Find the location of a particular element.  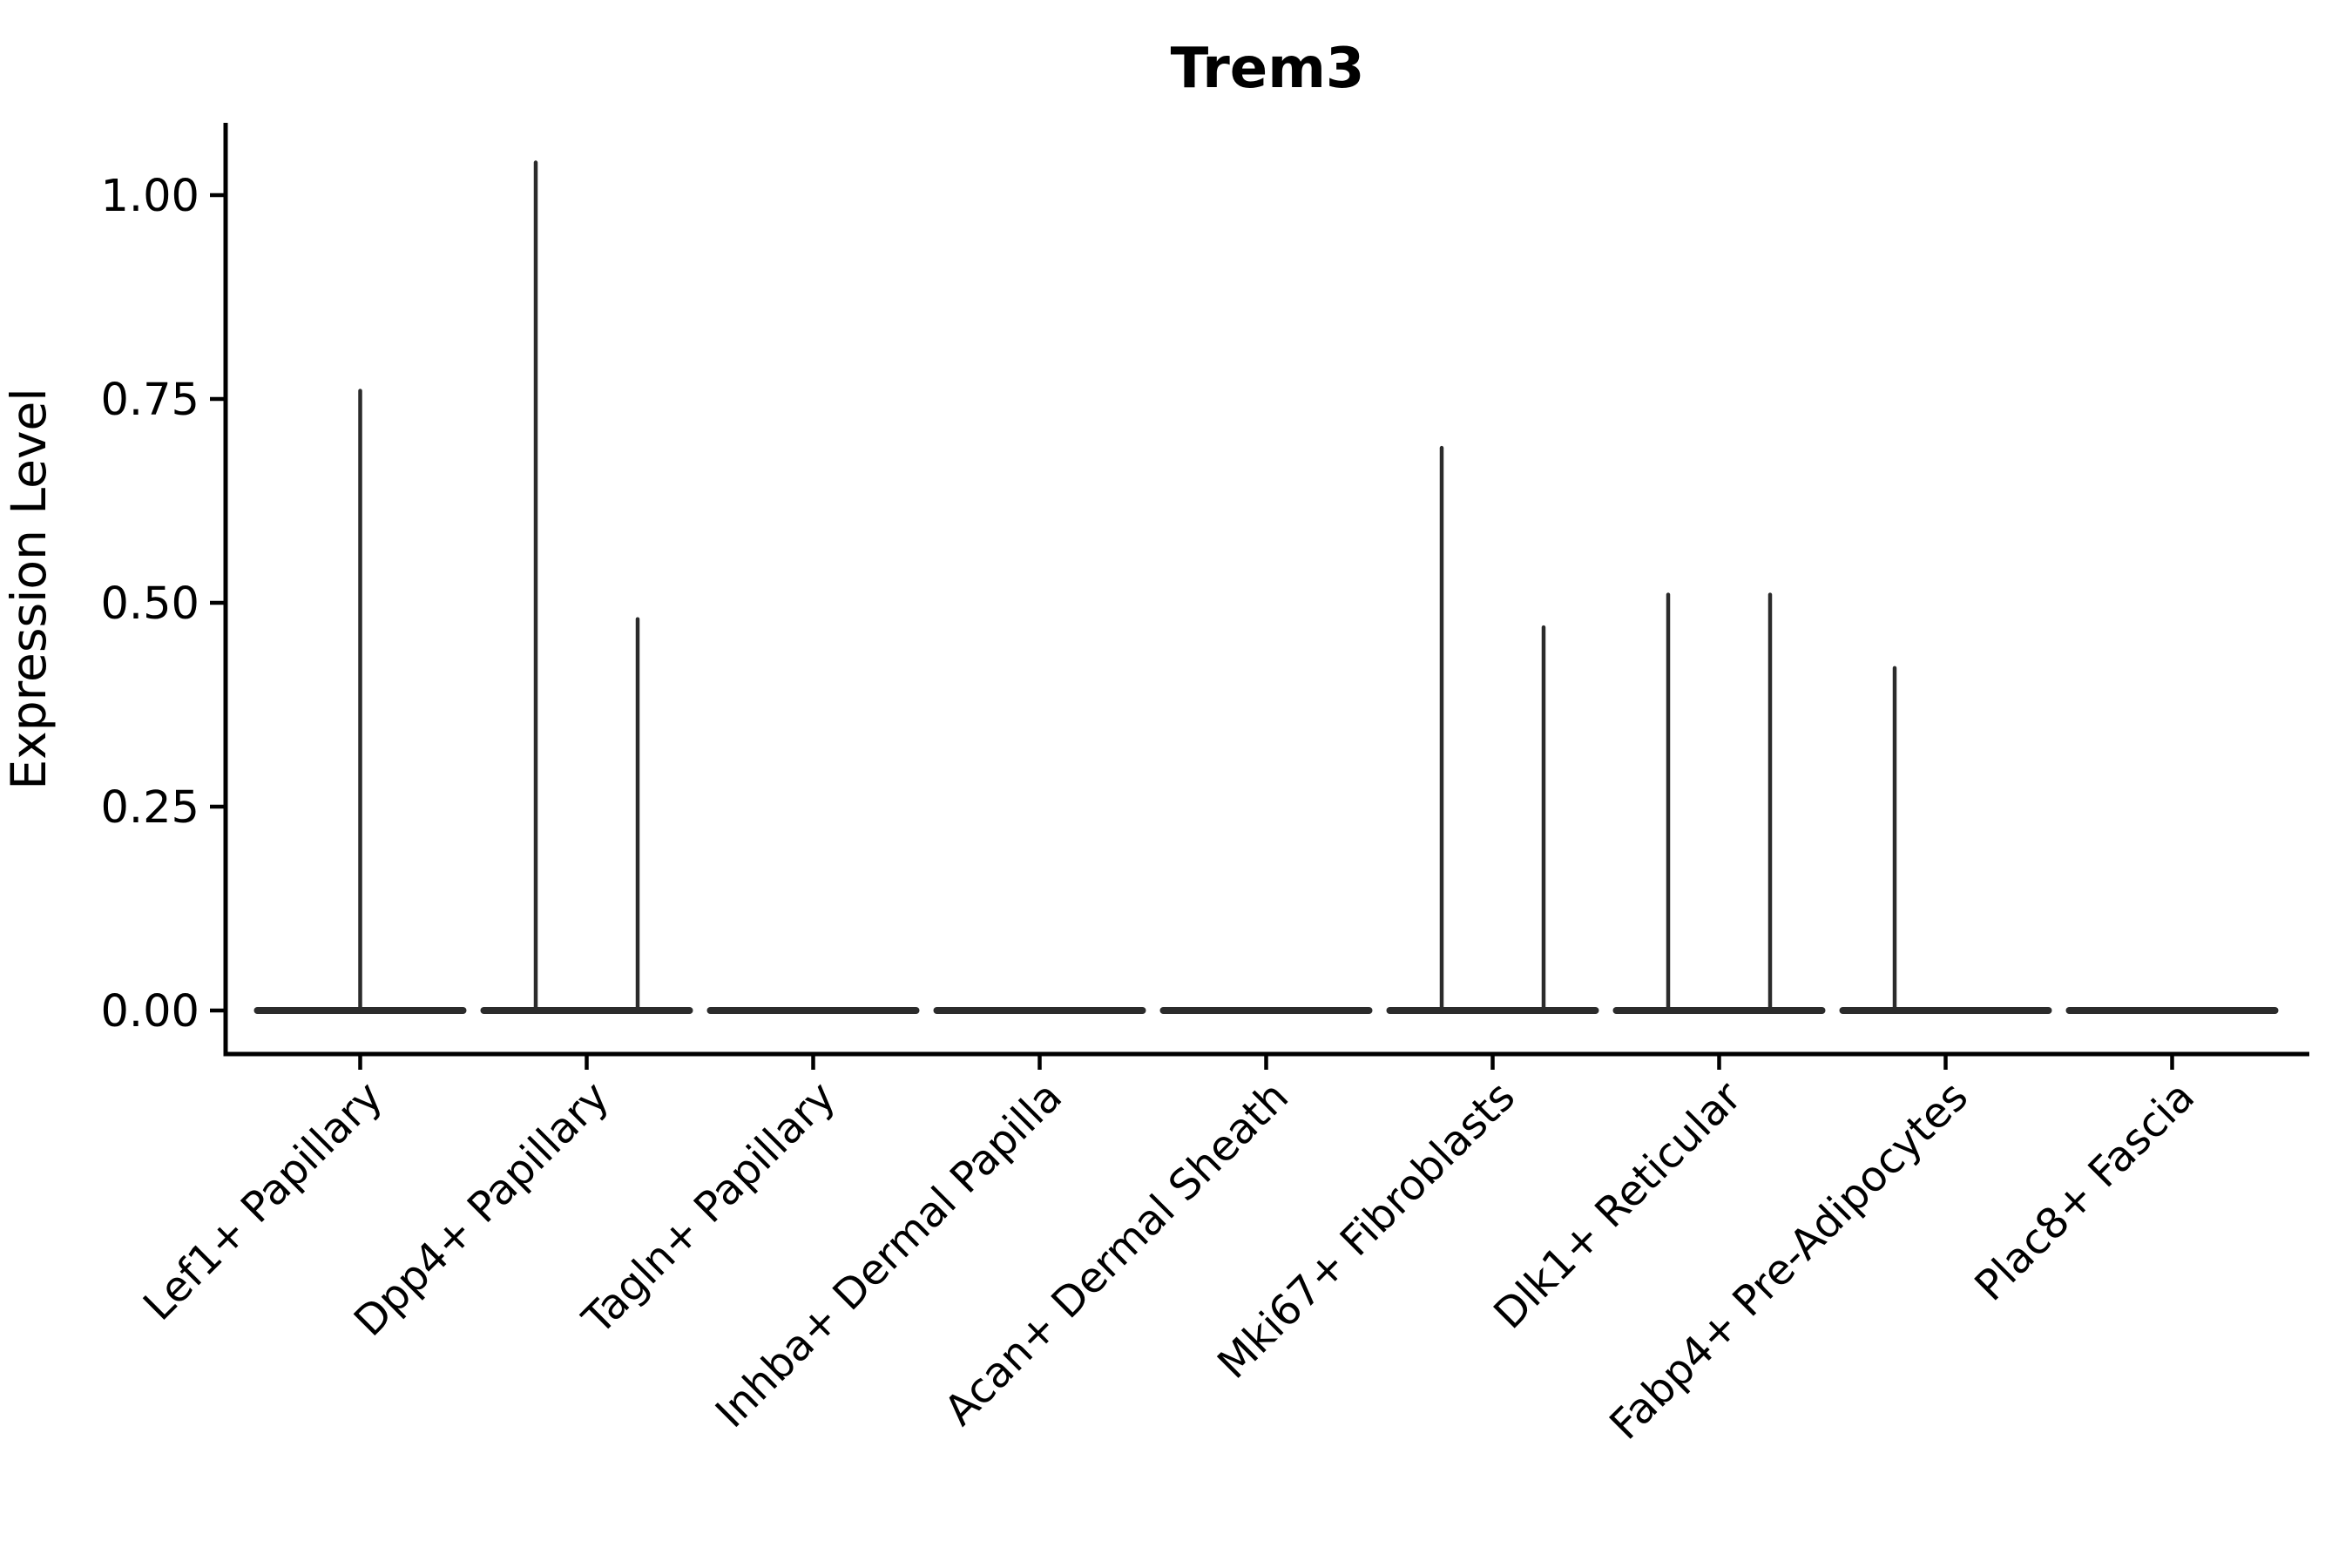

y-tick-label: 0.00 is located at coordinates (150, 1012).